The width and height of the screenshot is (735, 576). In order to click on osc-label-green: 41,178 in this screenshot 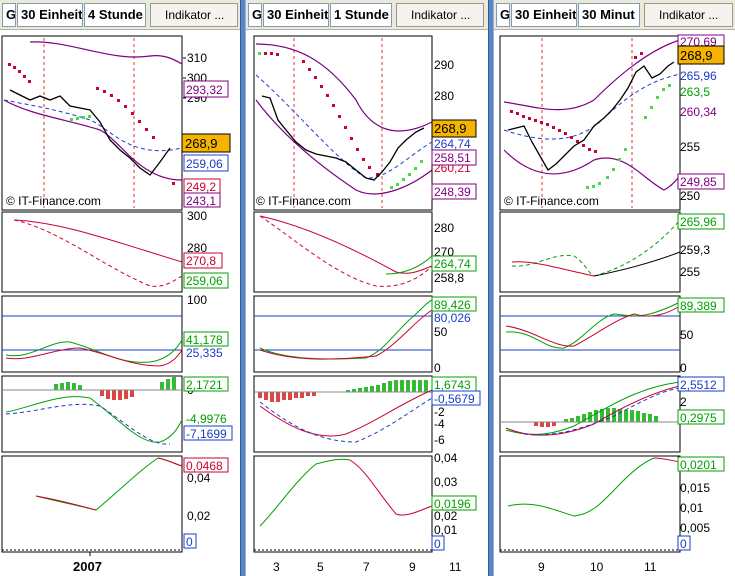, I will do `click(204, 340)`.